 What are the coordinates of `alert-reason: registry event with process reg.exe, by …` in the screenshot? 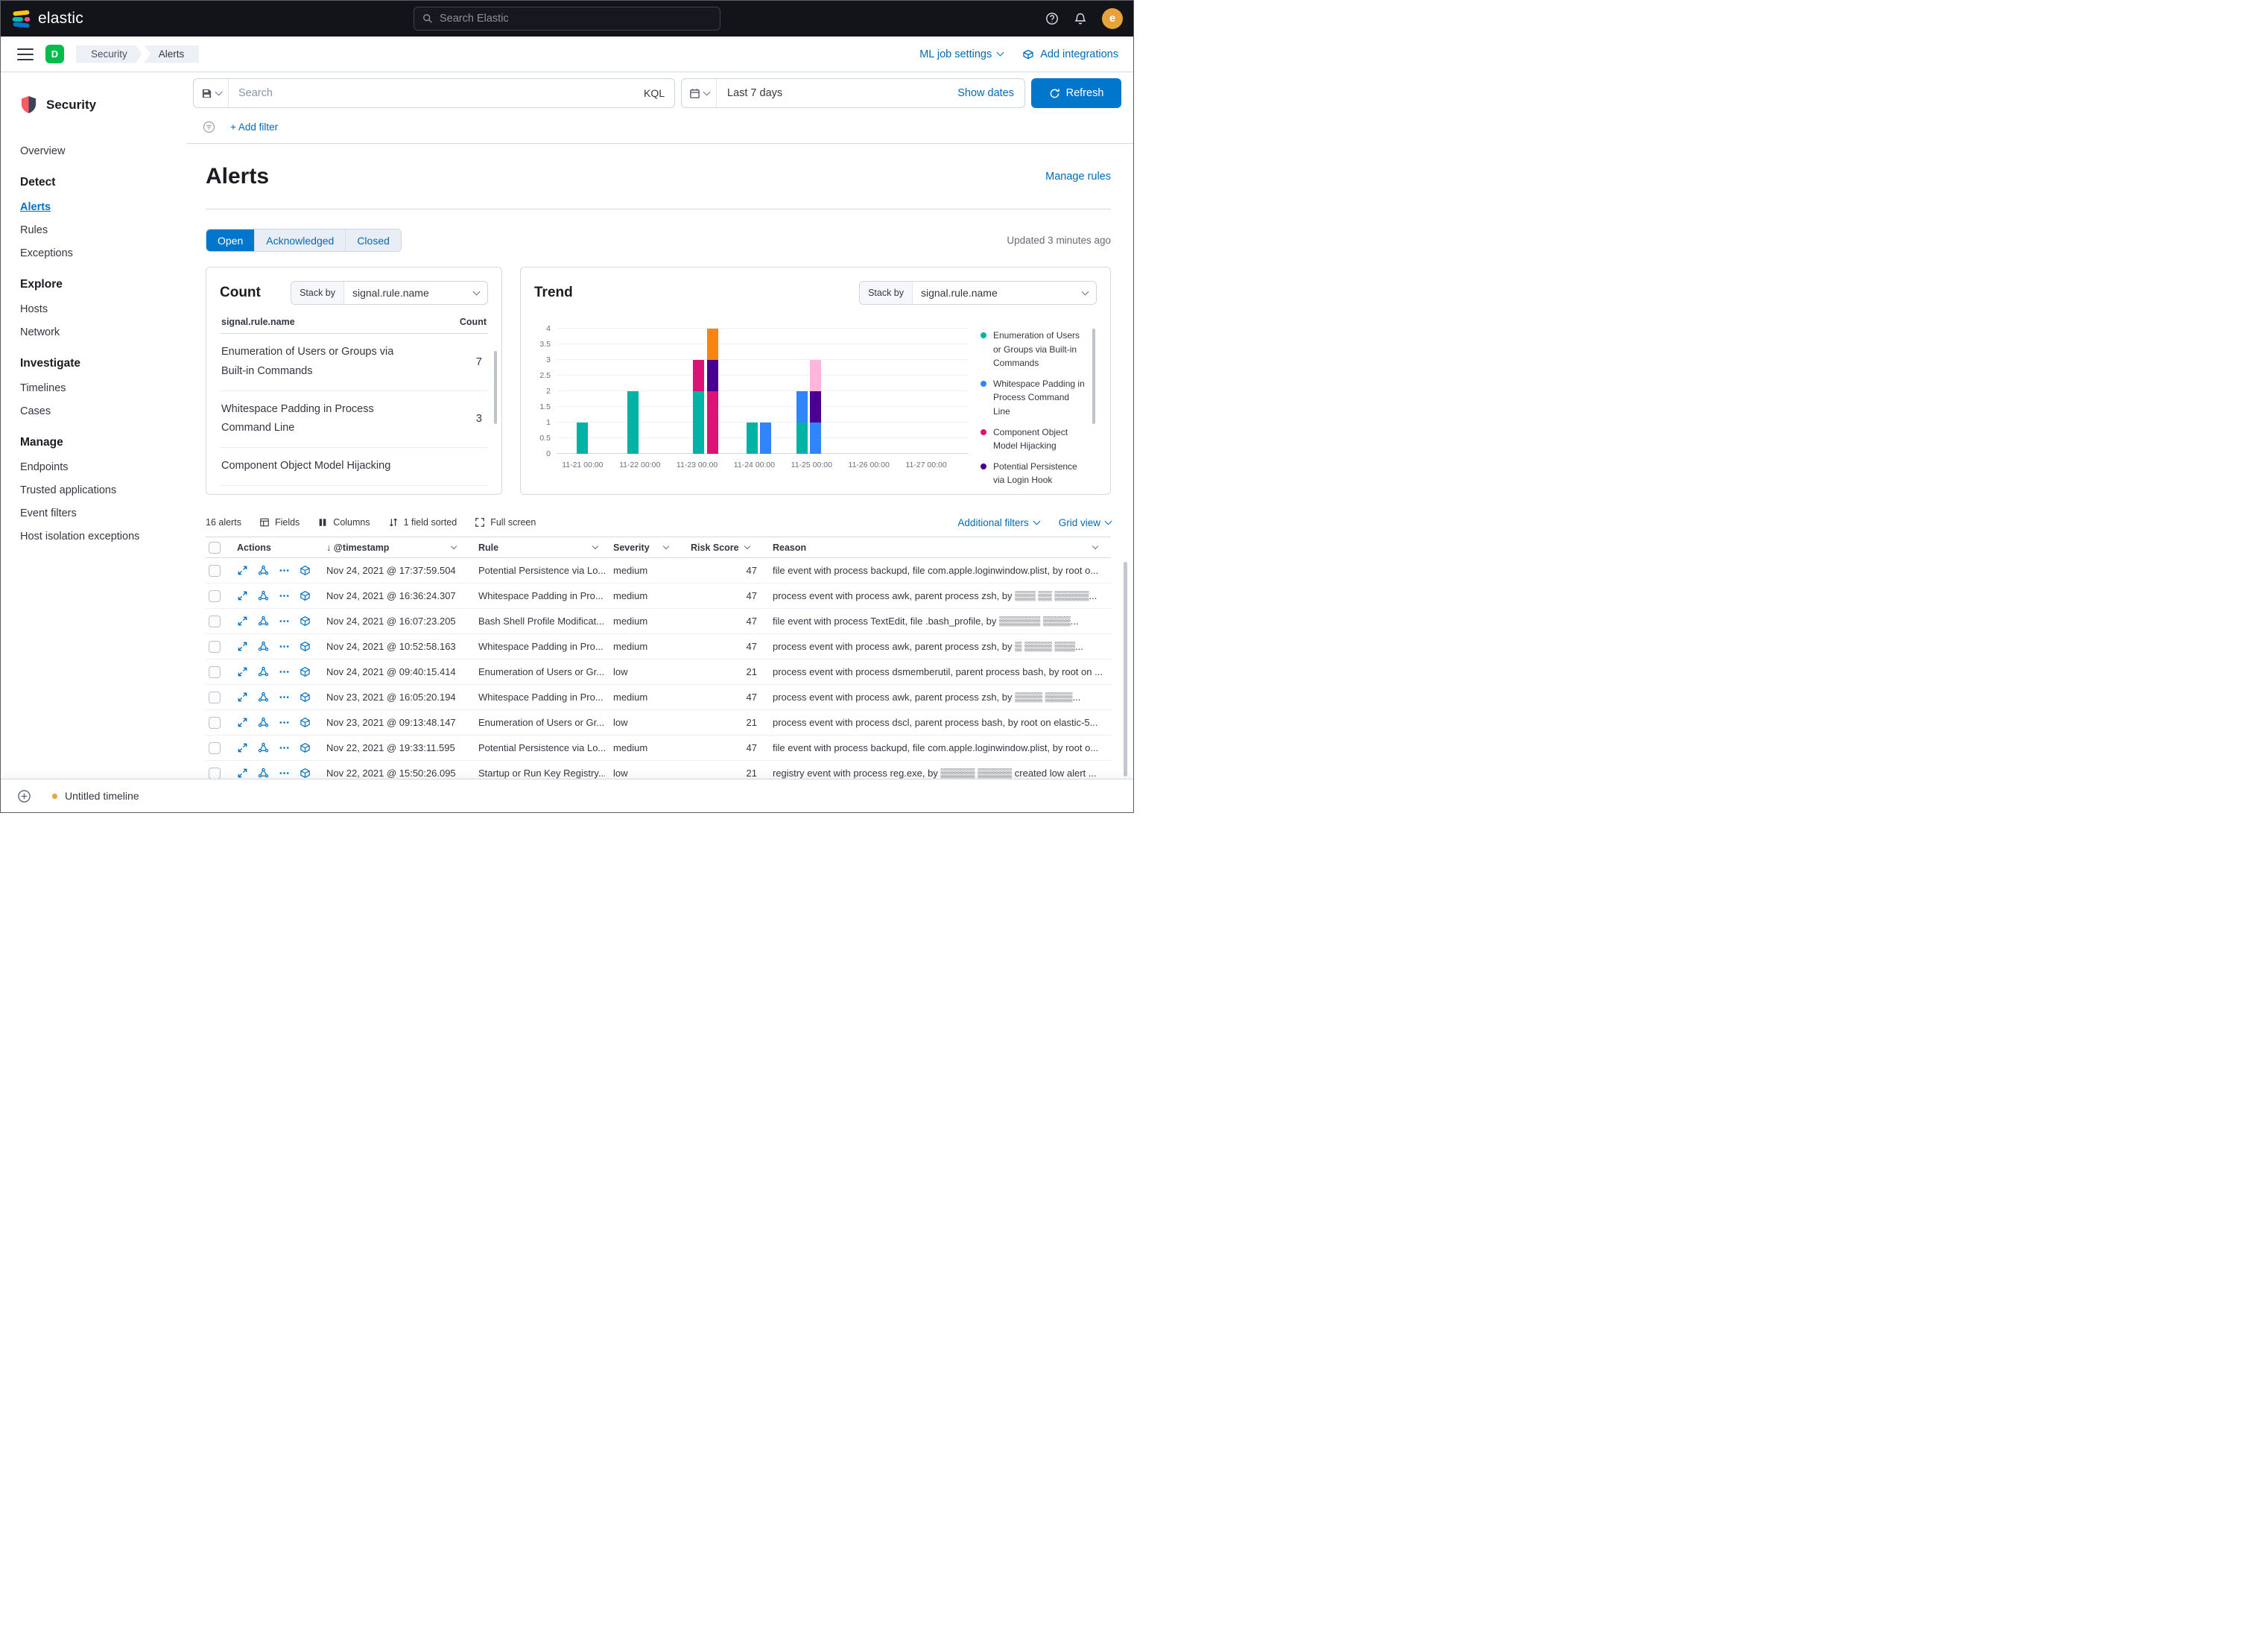 It's located at (935, 773).